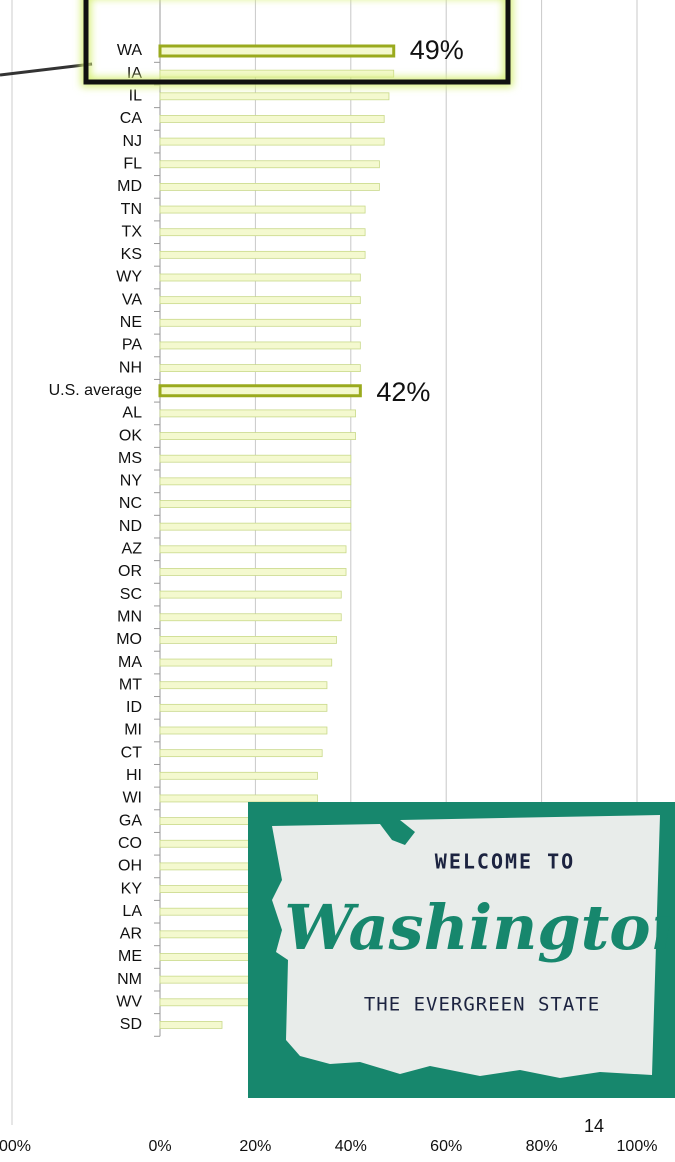  I want to click on y-tick-label: AZ, so click(132, 549).